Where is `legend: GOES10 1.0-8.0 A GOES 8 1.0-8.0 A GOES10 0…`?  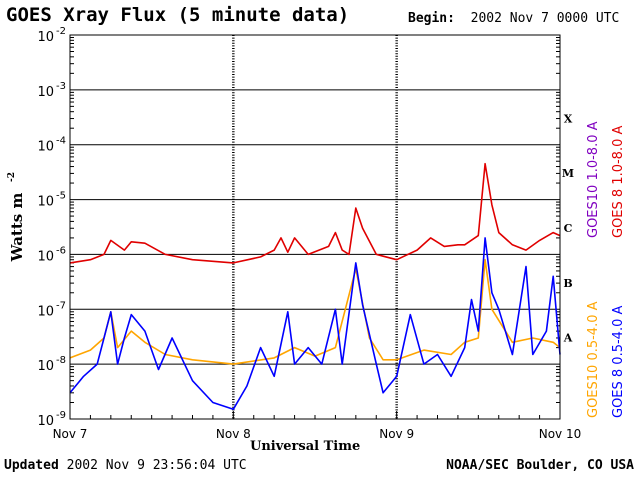 legend: GOES10 1.0-8.0 A GOES 8 1.0-8.0 A GOES10 0… is located at coordinates (606, 269).